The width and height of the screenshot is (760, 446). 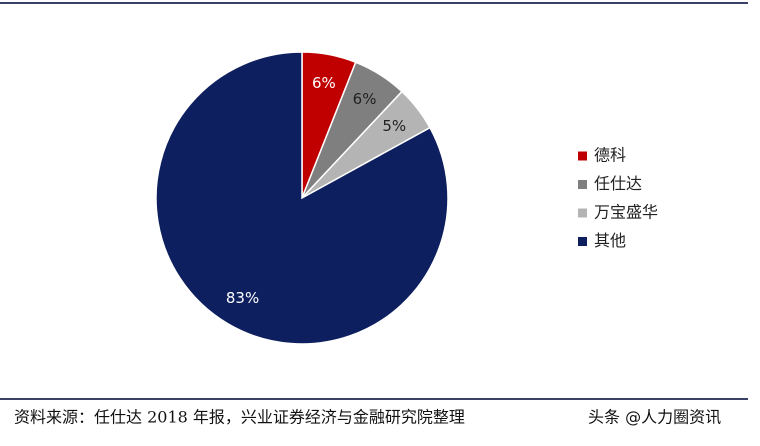 I want to click on slice-label: 5%, so click(x=394, y=126).